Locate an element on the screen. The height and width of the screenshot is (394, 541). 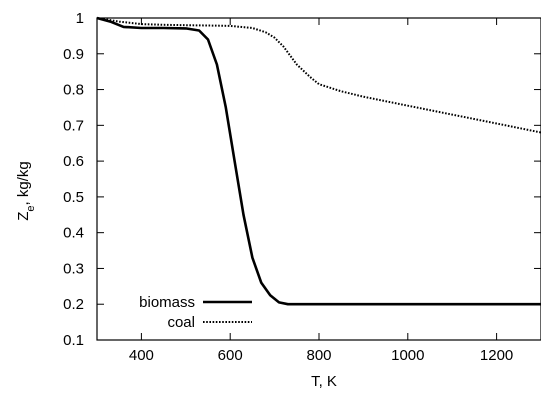
y-tick-label: 0.4 is located at coordinates (73, 233).